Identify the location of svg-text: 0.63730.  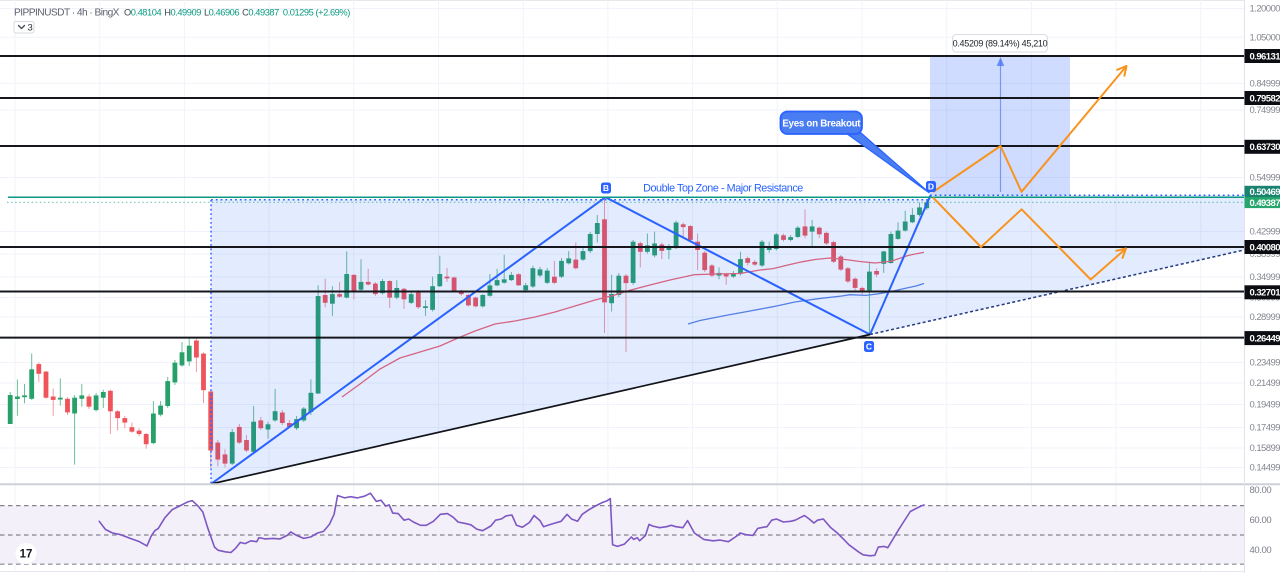
(1265, 147).